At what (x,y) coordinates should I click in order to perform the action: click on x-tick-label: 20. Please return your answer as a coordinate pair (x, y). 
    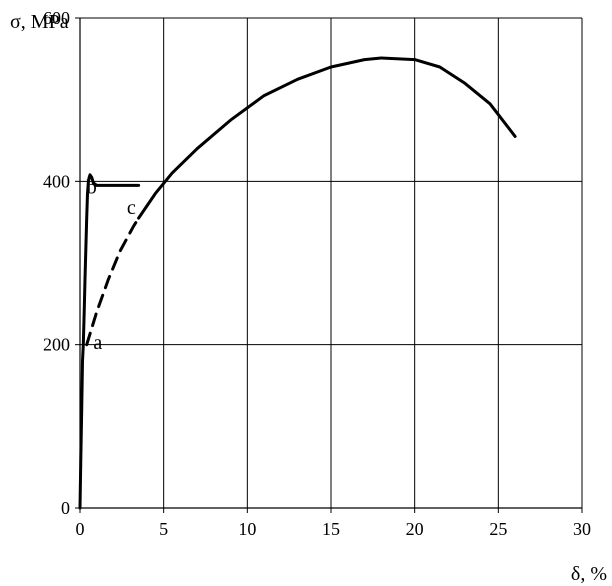
    Looking at the image, I should click on (415, 529).